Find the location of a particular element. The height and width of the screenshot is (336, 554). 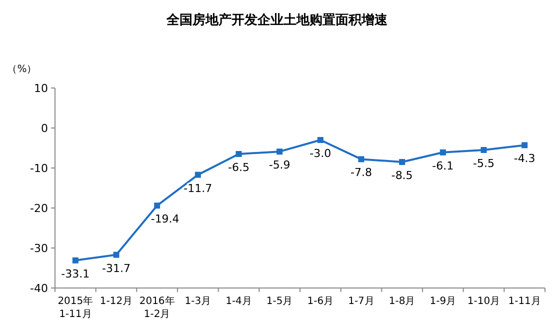

x-tick-label: 1-4月 is located at coordinates (239, 301).